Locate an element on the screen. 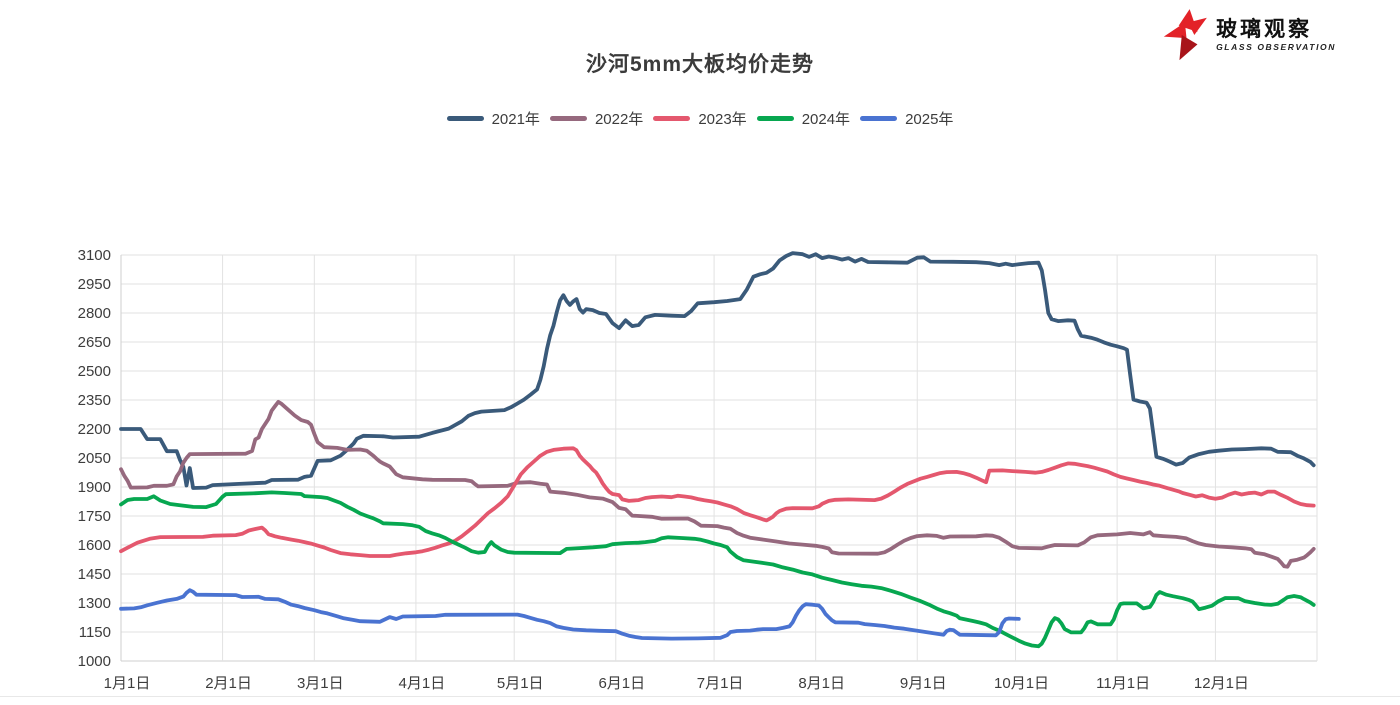 This screenshot has width=1400, height=705. legend-item-2025: 2025年 is located at coordinates (906, 118).